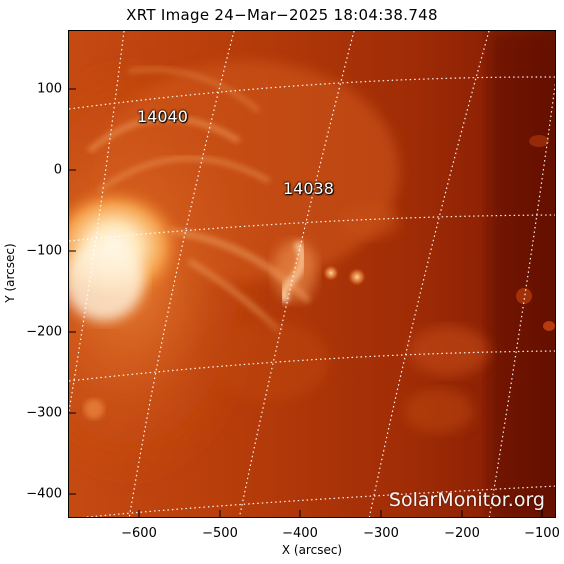 The width and height of the screenshot is (564, 564). What do you see at coordinates (220, 533) in the screenshot?
I see `x-tick-label: −500` at bounding box center [220, 533].